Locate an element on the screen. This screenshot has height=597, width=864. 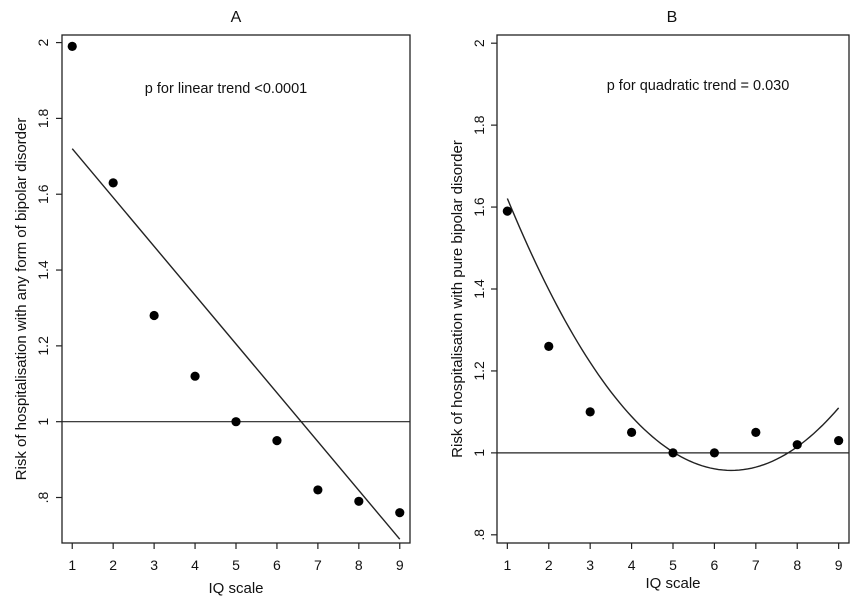
panel-title: A is located at coordinates (236, 17).